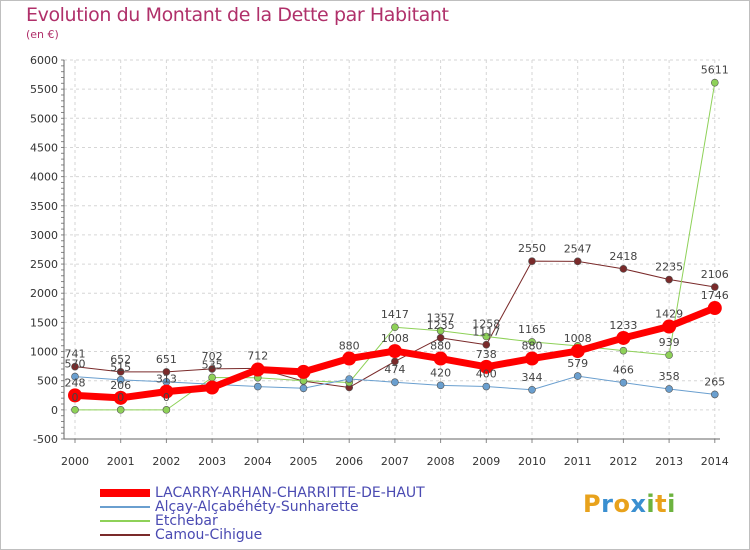 The image size is (750, 550). Describe the element at coordinates (166, 379) in the screenshot. I see `data-label-0: 313` at that location.